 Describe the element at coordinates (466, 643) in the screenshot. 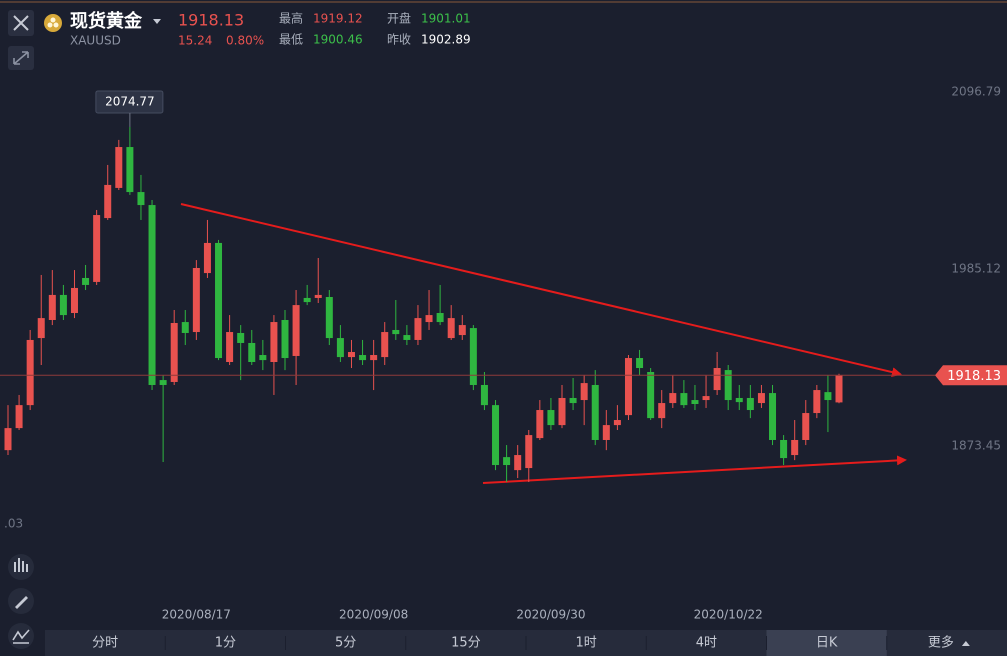

I see `tab: 15分` at that location.